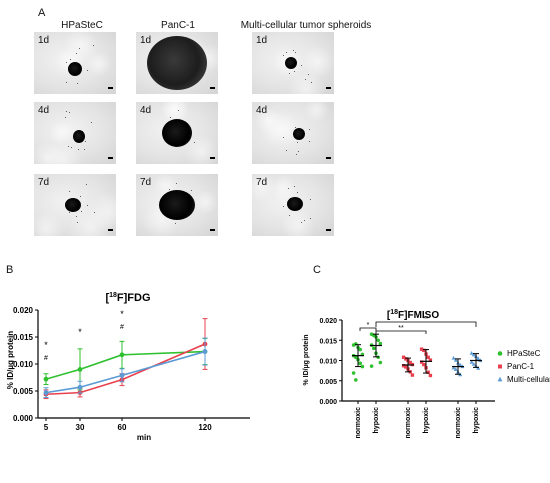 The width and height of the screenshot is (550, 483). Describe the element at coordinates (23, 364) in the screenshot. I see `fdg-y-tick-label: 0.010` at that location.